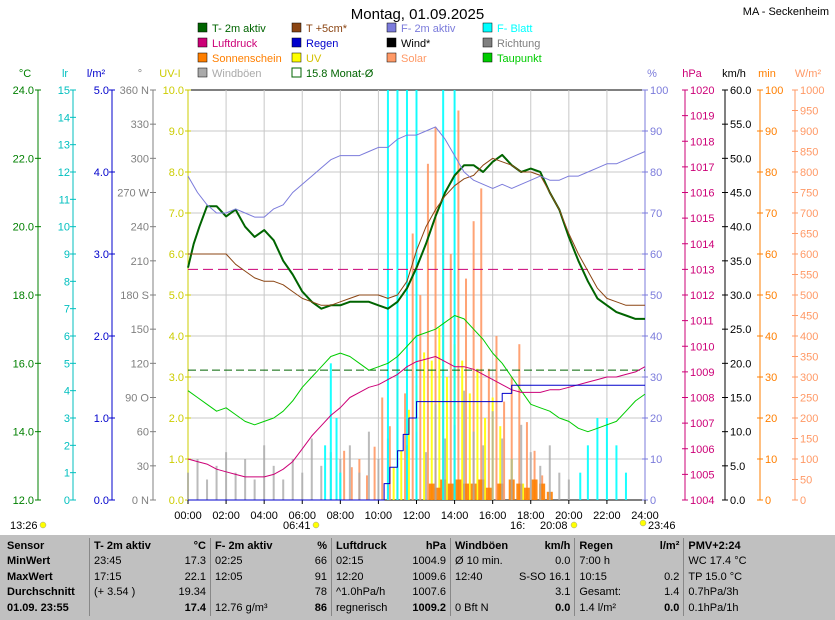  What do you see at coordinates (316, 525) in the screenshot?
I see `sunrise-icon` at bounding box center [316, 525].